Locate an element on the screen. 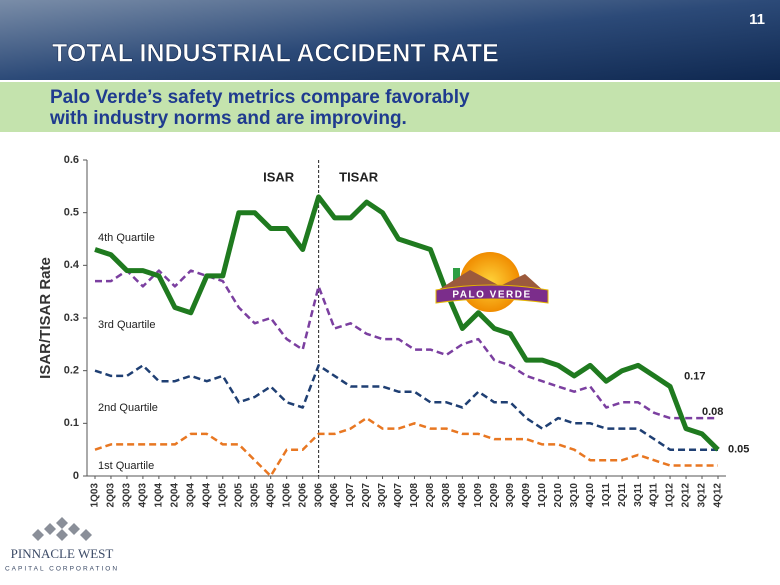 The height and width of the screenshot is (585, 780). logo-banner is located at coordinates (492, 294).